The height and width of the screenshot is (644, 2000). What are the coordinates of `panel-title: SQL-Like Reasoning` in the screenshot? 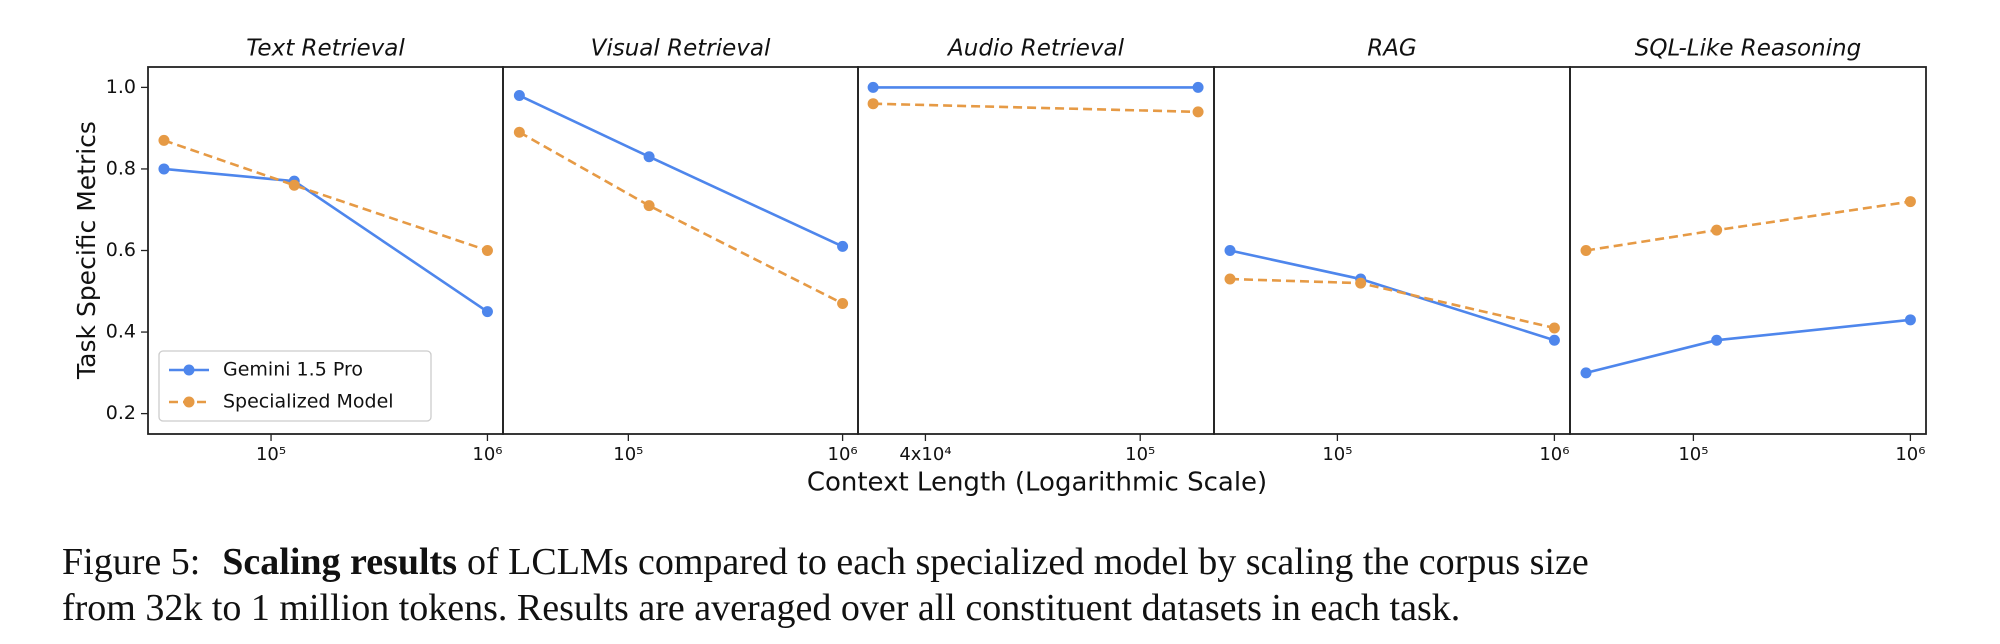 It's located at (1748, 49).